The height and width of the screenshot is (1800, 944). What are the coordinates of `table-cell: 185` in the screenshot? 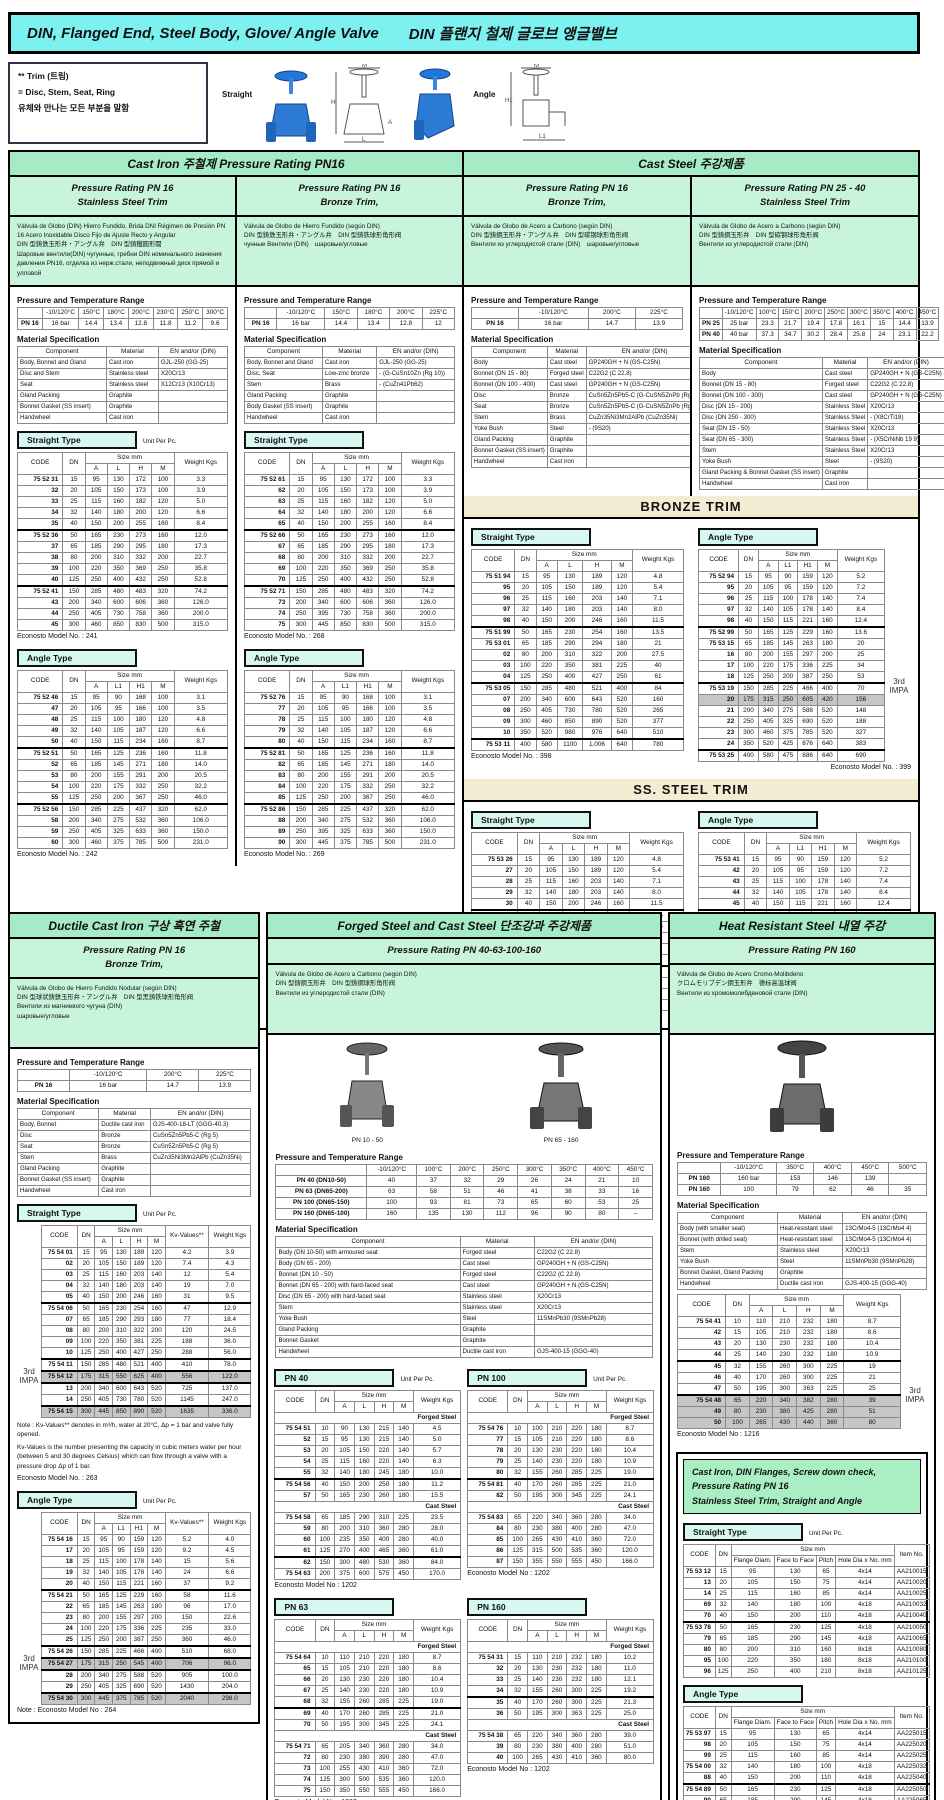 It's located at (96, 546).